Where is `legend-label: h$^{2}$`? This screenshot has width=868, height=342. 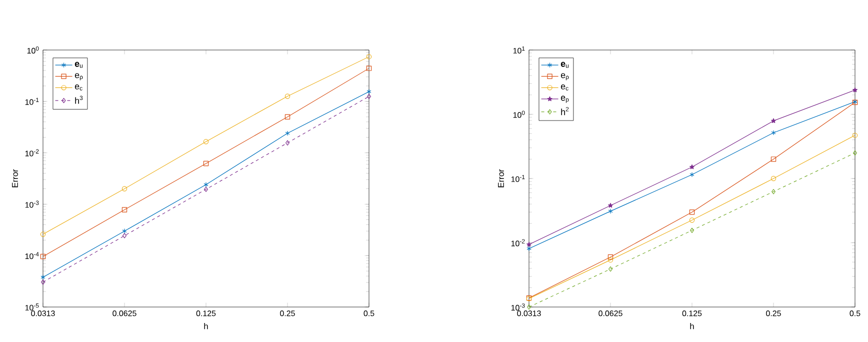 legend-label: h$^{2}$ is located at coordinates (565, 111).